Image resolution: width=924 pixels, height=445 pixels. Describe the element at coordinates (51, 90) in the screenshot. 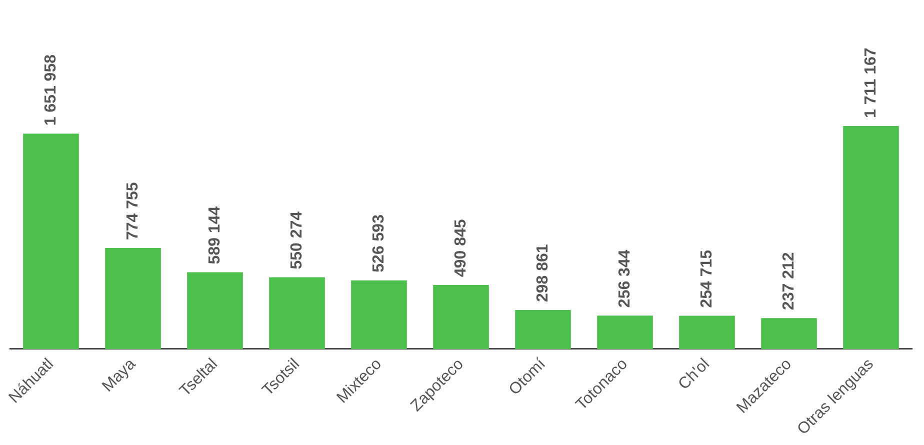

I see `data-label: 1 651 958` at that location.